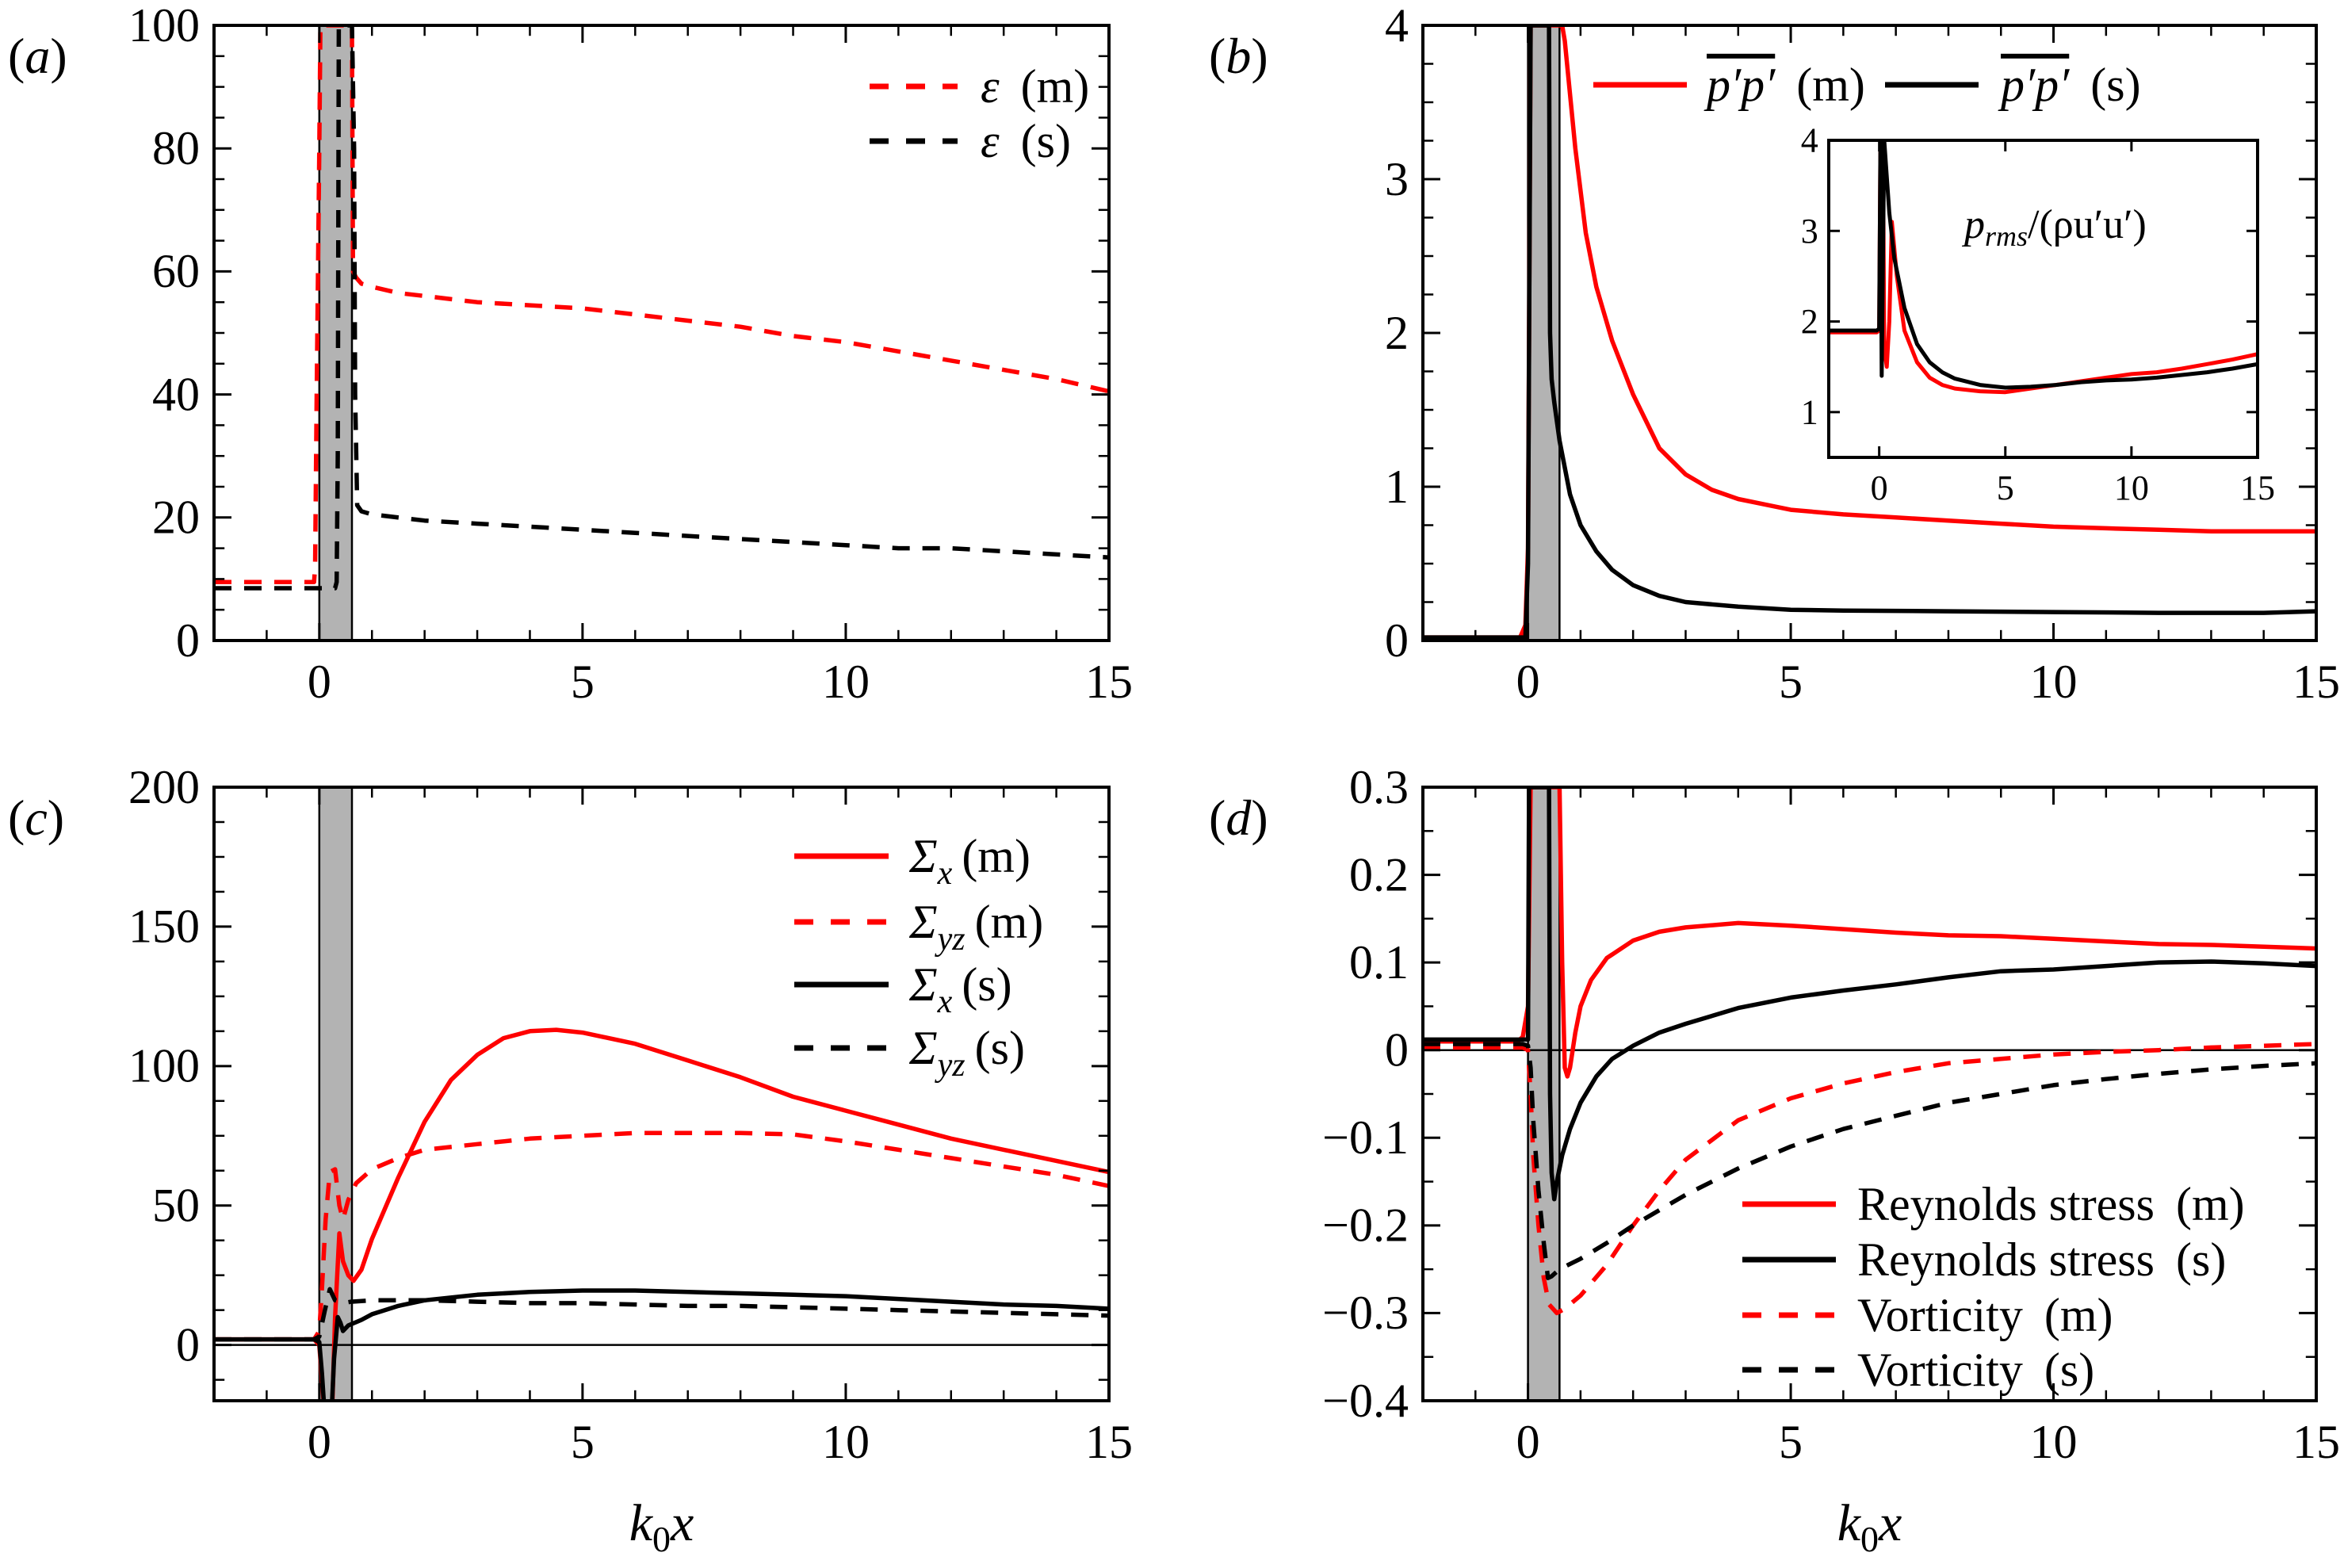 Image resolution: width=2344 pixels, height=1568 pixels. Describe the element at coordinates (188, 1344) in the screenshot. I see `y-tick-label: 0` at that location.